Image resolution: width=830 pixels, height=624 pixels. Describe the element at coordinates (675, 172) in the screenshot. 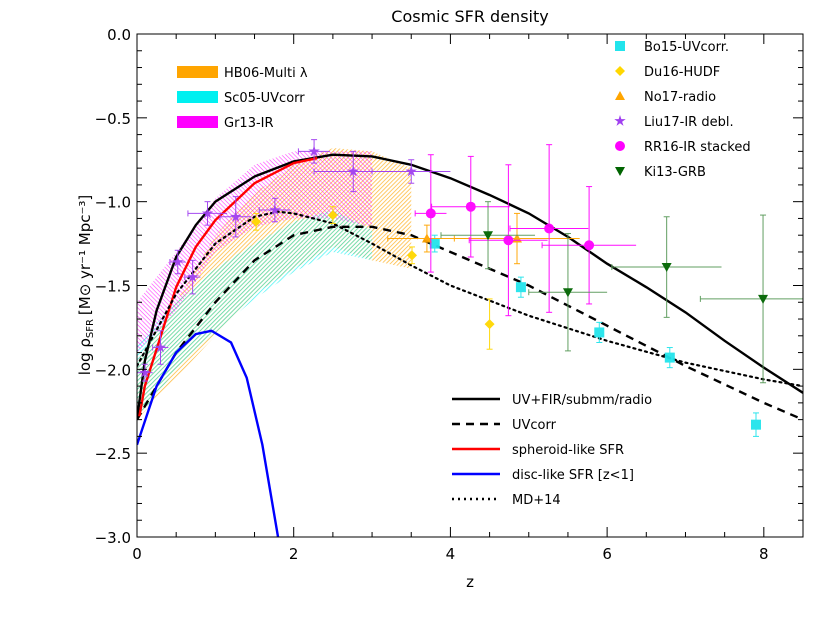

I see `legend-label: Ki13-GRB` at that location.